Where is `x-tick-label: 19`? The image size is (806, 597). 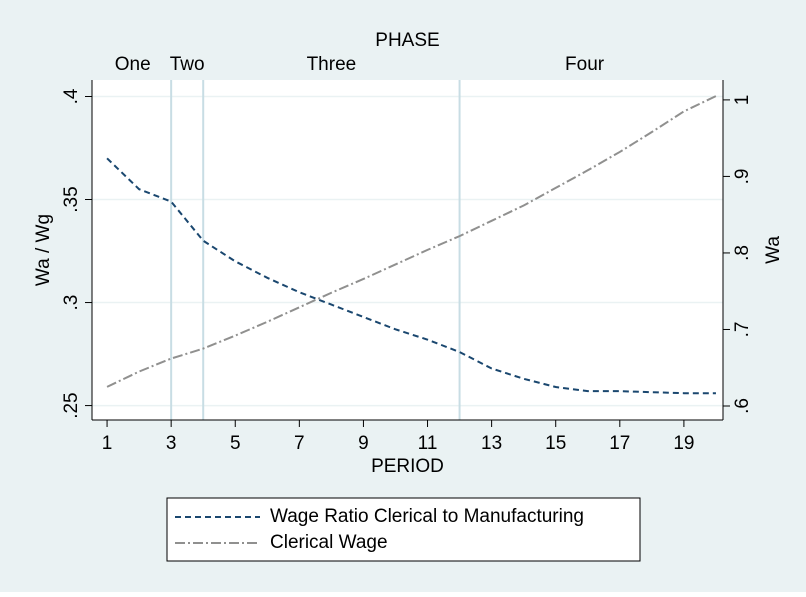 x-tick-label: 19 is located at coordinates (683, 443).